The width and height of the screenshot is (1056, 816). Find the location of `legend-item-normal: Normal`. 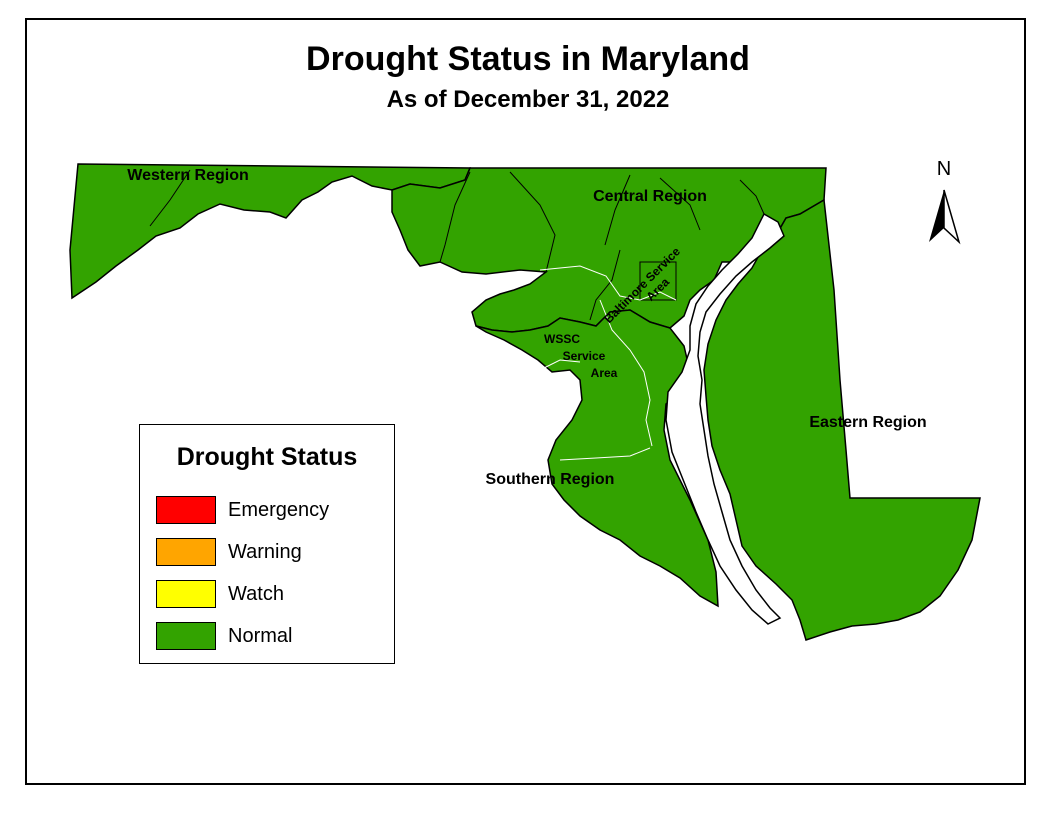

legend-item-normal: Normal is located at coordinates (224, 636).